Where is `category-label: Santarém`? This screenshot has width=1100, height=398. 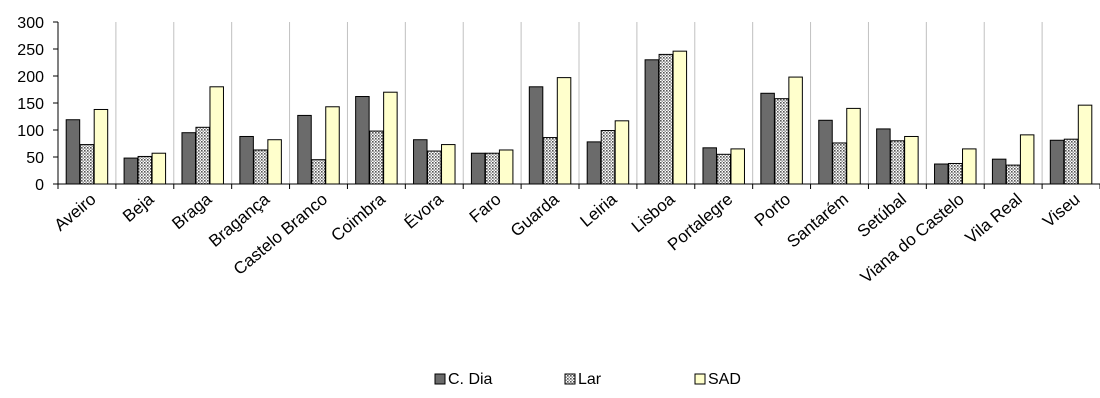 category-label: Santarém is located at coordinates (817, 221).